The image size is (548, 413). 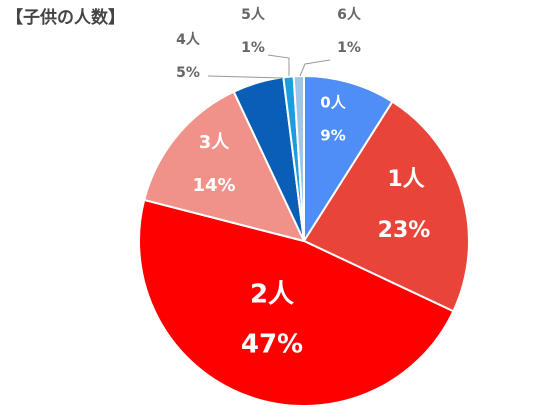 What do you see at coordinates (404, 230) in the screenshot?
I see `value-label: 23%` at bounding box center [404, 230].